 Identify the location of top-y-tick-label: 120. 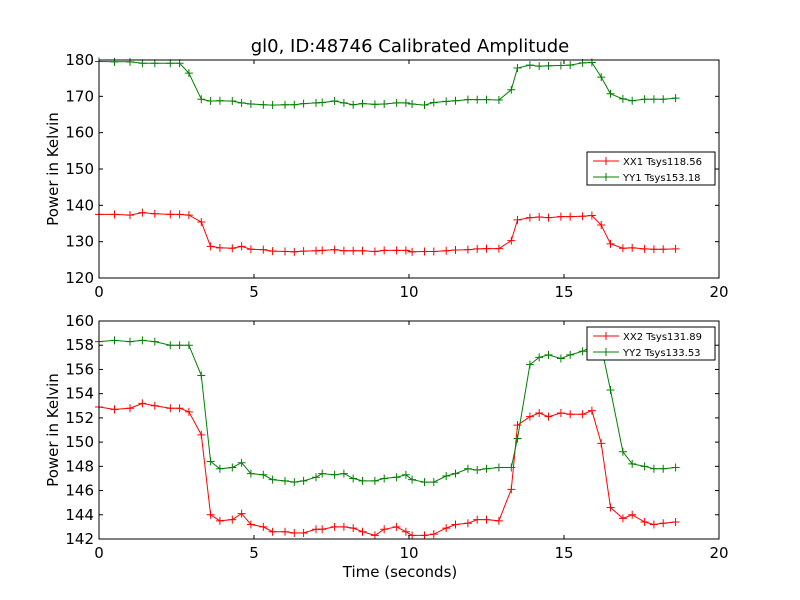
(79, 278).